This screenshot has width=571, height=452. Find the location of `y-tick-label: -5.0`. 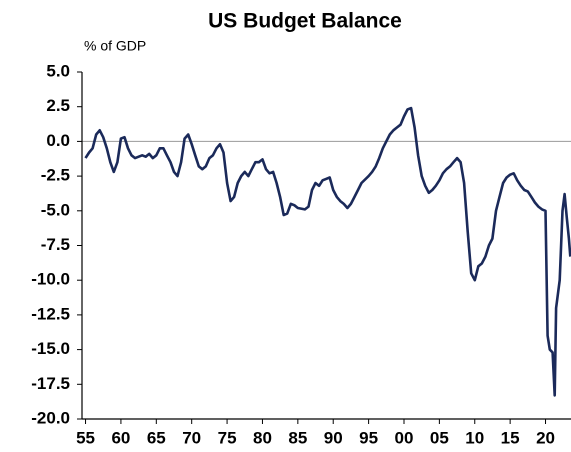

y-tick-label: -5.0 is located at coordinates (55, 209).